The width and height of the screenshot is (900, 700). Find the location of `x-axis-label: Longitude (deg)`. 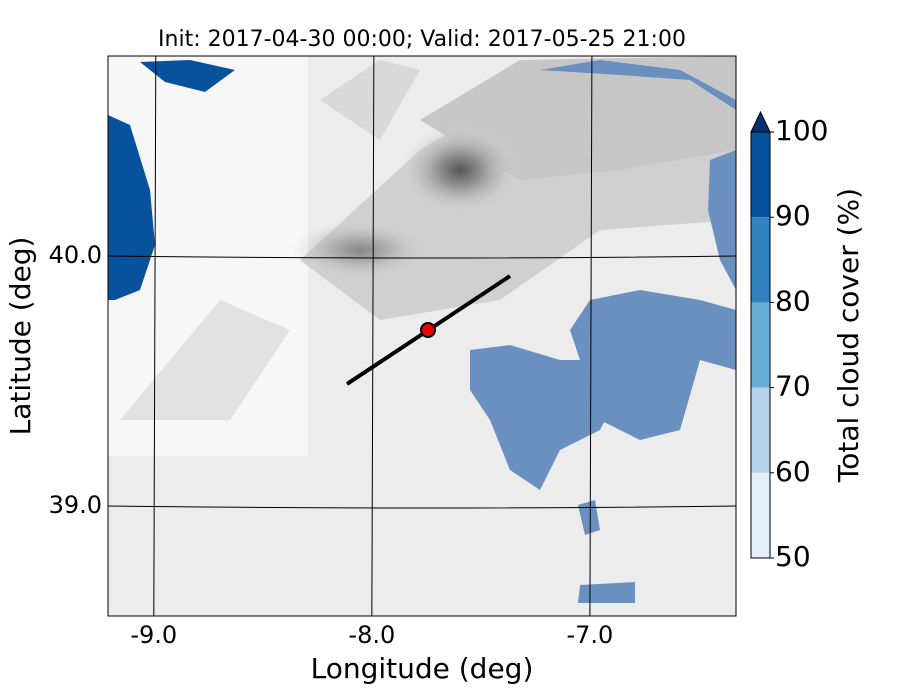

x-axis-label: Longitude (deg) is located at coordinates (422, 668).